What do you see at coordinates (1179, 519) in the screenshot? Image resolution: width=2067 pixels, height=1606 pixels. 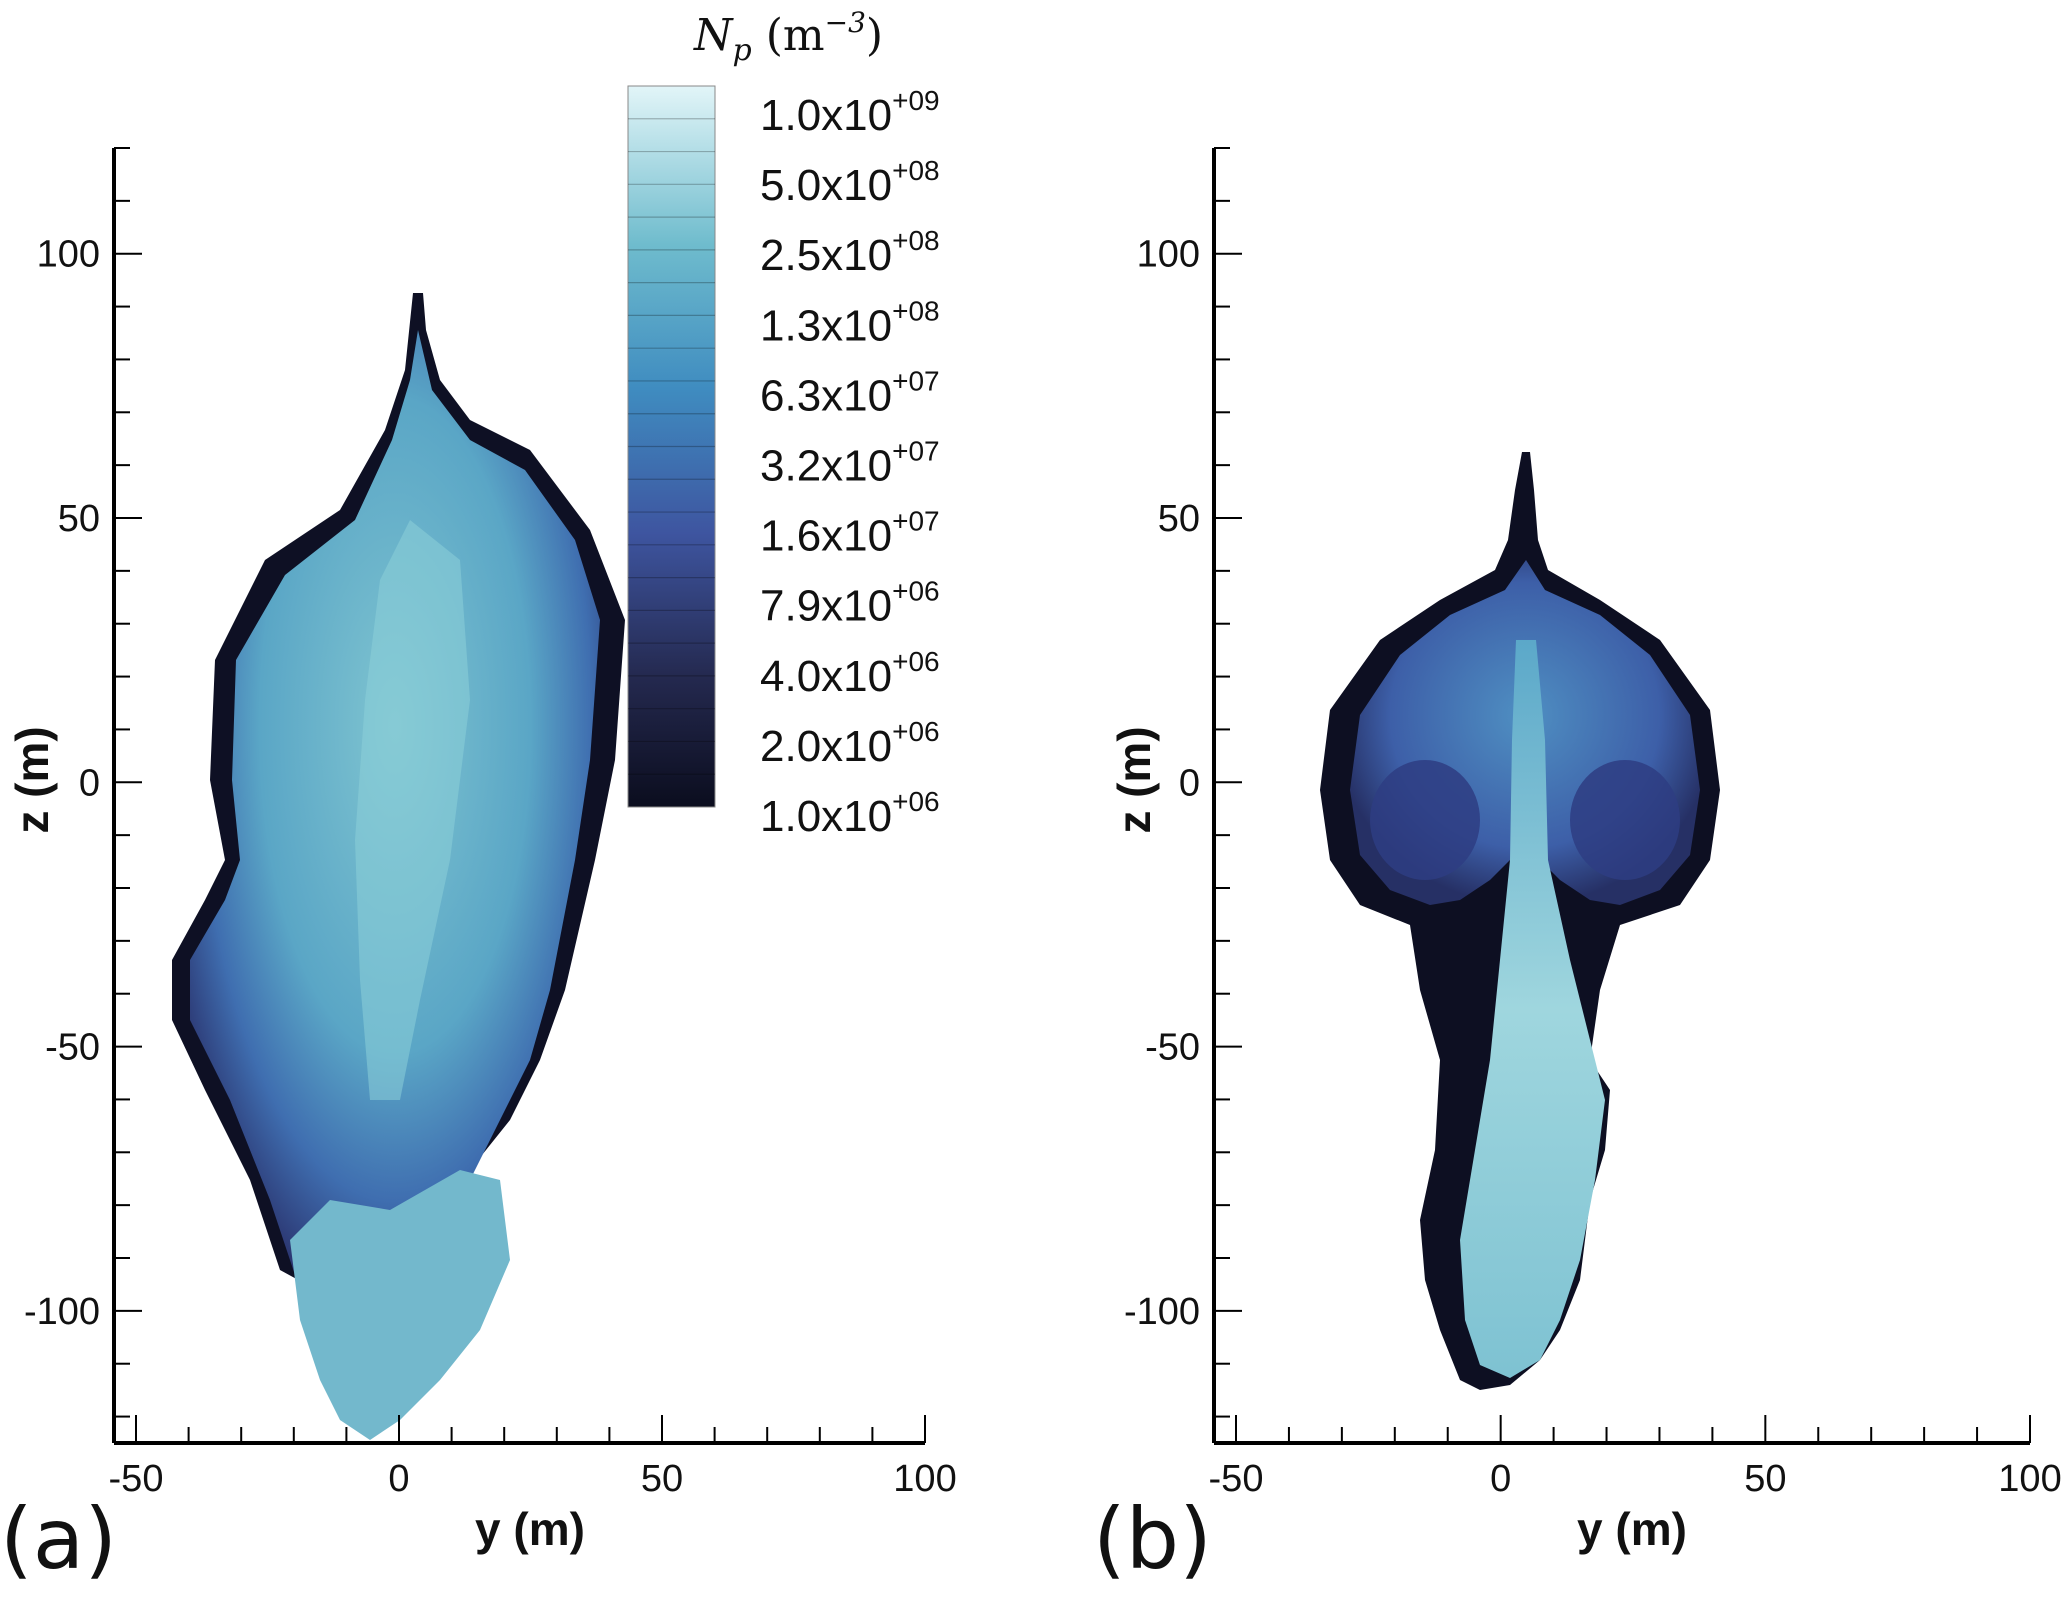 I see `panel-b-y-tick-label: 50` at bounding box center [1179, 519].